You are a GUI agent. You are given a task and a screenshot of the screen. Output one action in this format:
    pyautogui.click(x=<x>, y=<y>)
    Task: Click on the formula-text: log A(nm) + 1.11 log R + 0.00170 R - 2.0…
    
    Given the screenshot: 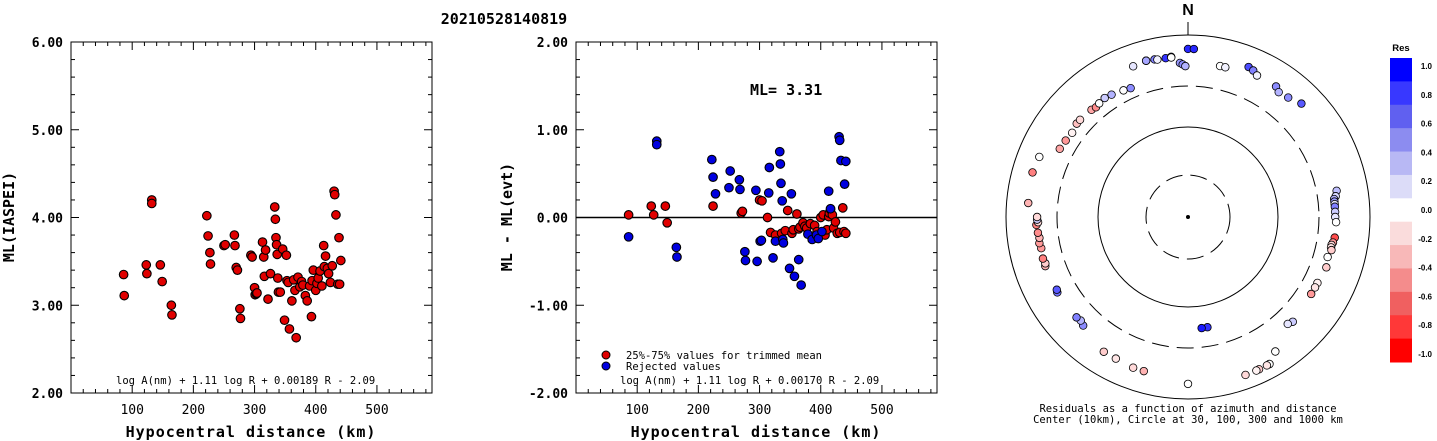 What is the action you would take?
    pyautogui.click(x=749, y=381)
    